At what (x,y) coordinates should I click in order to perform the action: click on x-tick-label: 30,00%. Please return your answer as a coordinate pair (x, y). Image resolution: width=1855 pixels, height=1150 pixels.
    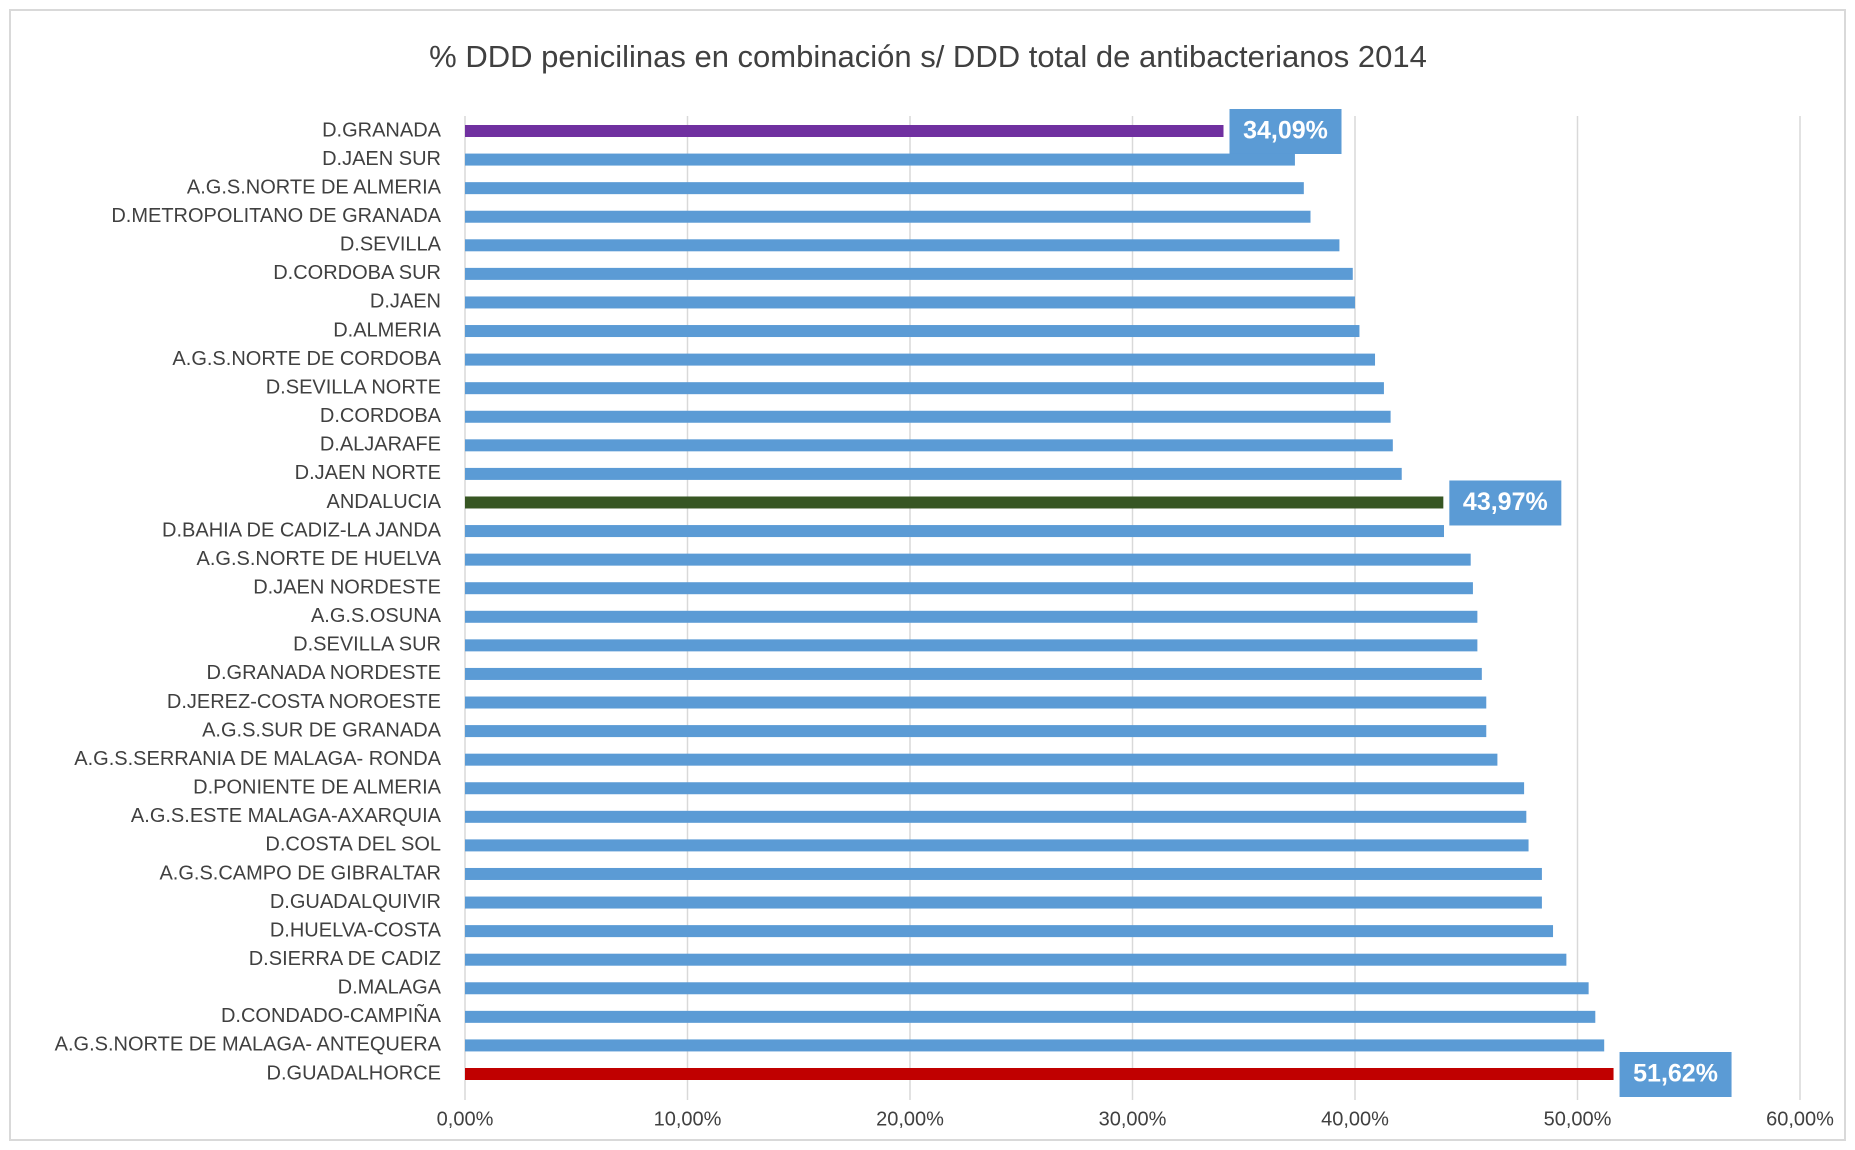
    Looking at the image, I should click on (1133, 1119).